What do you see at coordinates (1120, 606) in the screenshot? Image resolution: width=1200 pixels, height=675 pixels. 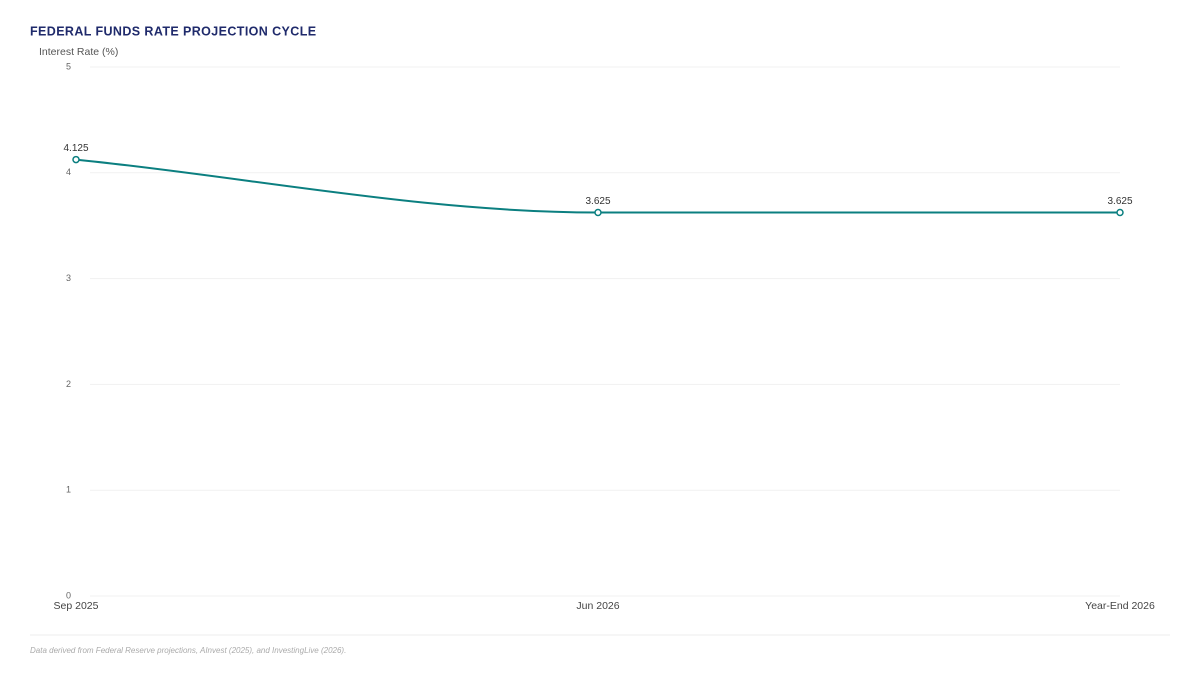 I see `x-tick-label: Year-End 2026` at bounding box center [1120, 606].